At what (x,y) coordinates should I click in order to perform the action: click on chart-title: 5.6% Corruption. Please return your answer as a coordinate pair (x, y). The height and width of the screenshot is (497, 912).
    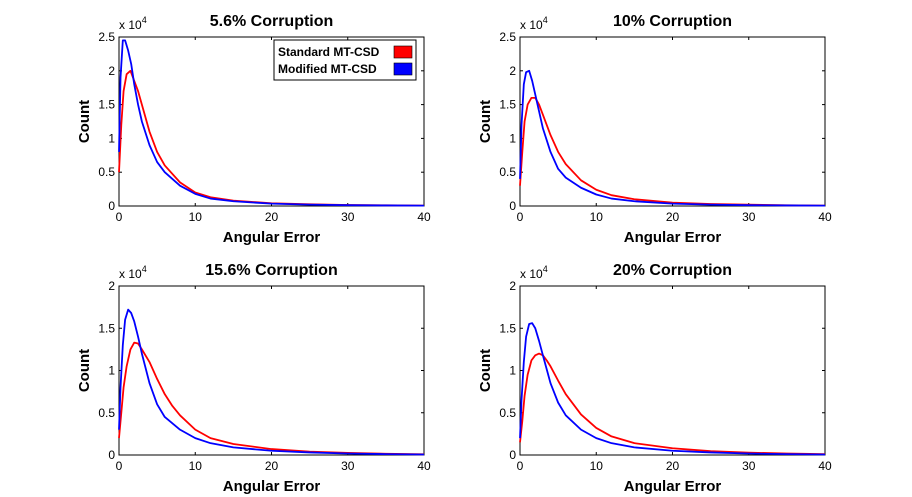
    Looking at the image, I should click on (272, 21).